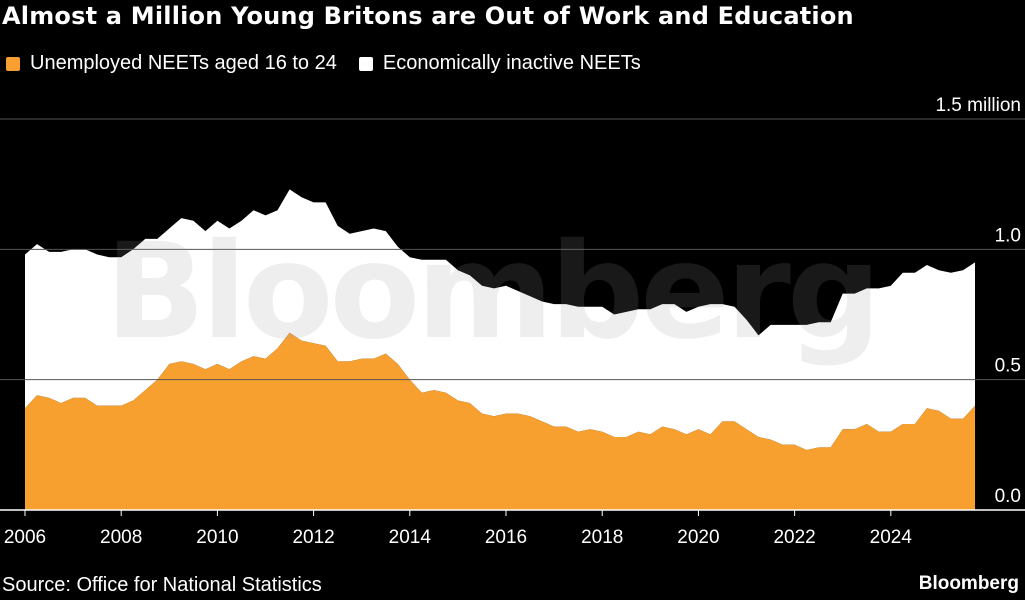  What do you see at coordinates (891, 537) in the screenshot?
I see `x-tick-label: 2024` at bounding box center [891, 537].